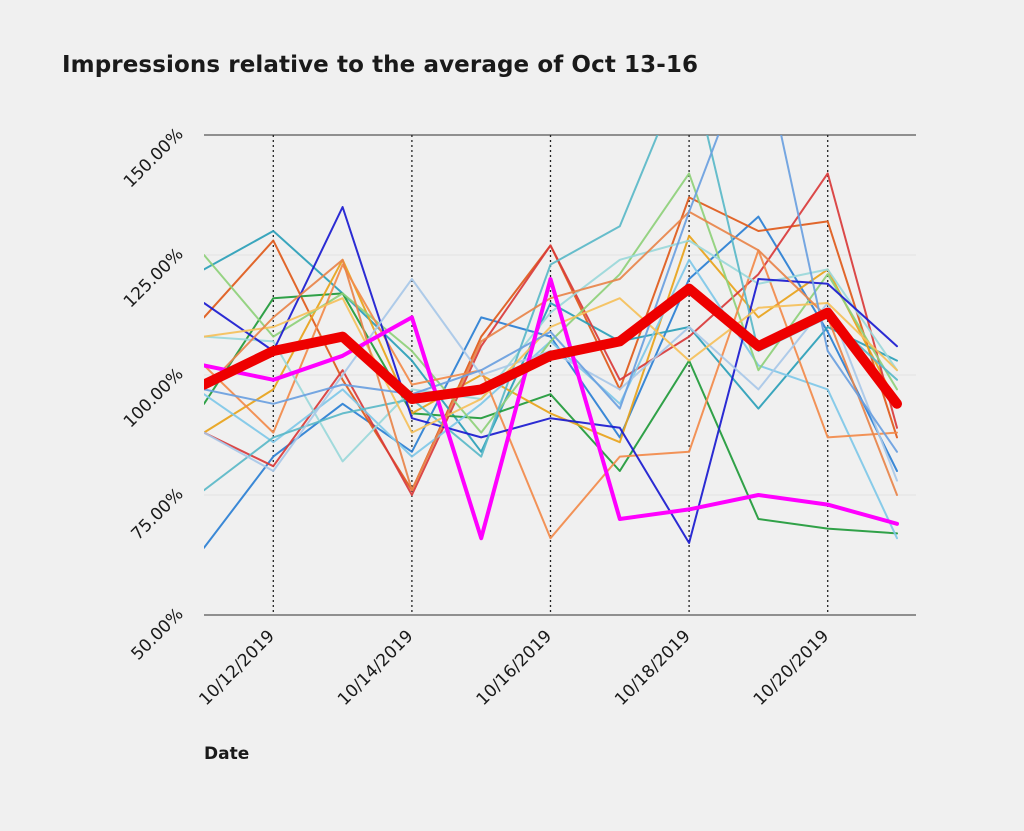 This screenshot has height=831, width=1024. What do you see at coordinates (652, 667) in the screenshot?
I see `x-tick-label: 10/18/2019` at bounding box center [652, 667].